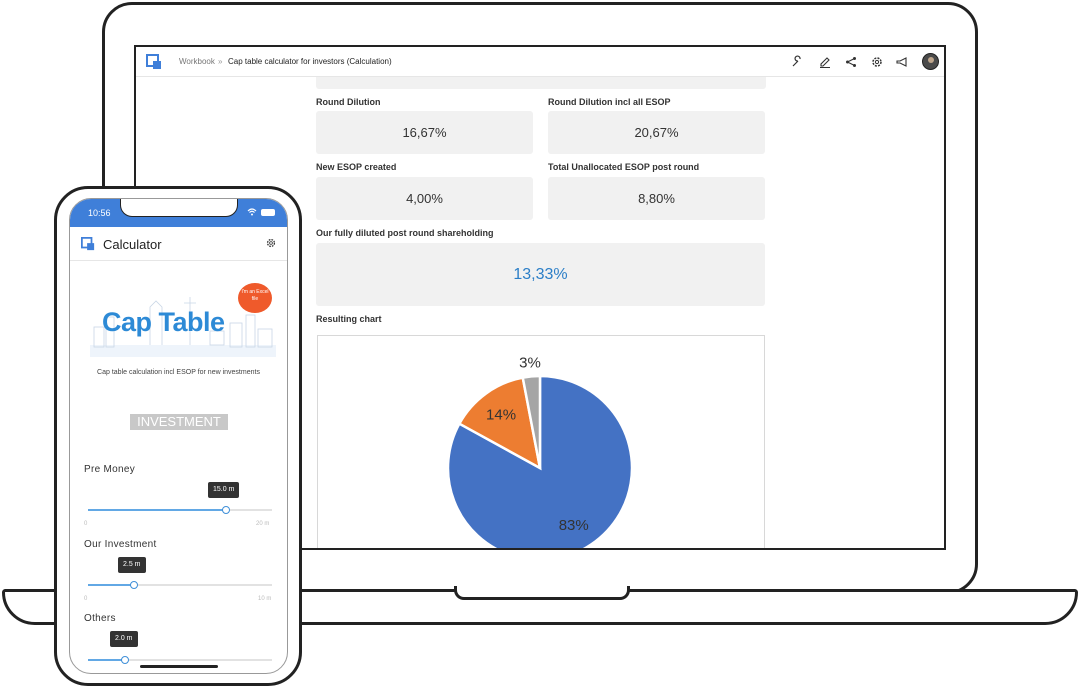 The width and height of the screenshot is (1080, 688). Describe the element at coordinates (851, 62) in the screenshot. I see `share-icon` at that location.